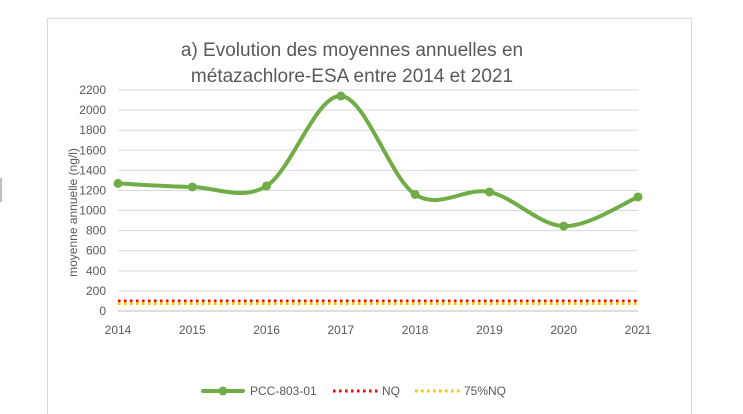 The image size is (743, 414). I want to click on y-tick-label: 1400, so click(92, 170).